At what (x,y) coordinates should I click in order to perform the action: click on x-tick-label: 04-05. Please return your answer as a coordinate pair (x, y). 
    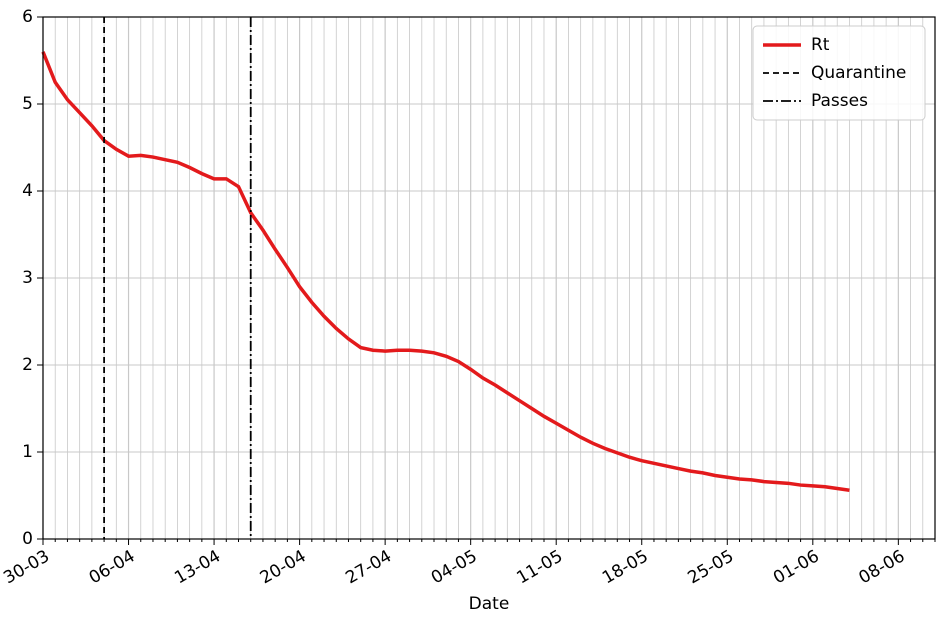
    Looking at the image, I should click on (454, 567).